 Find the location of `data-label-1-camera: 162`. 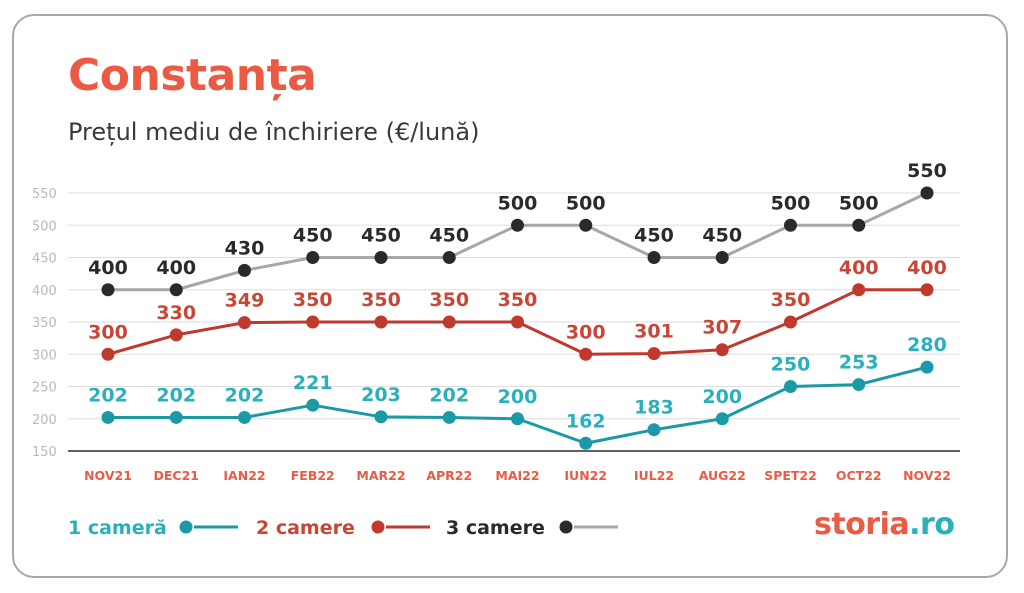

data-label-1-camera: 162 is located at coordinates (586, 421).